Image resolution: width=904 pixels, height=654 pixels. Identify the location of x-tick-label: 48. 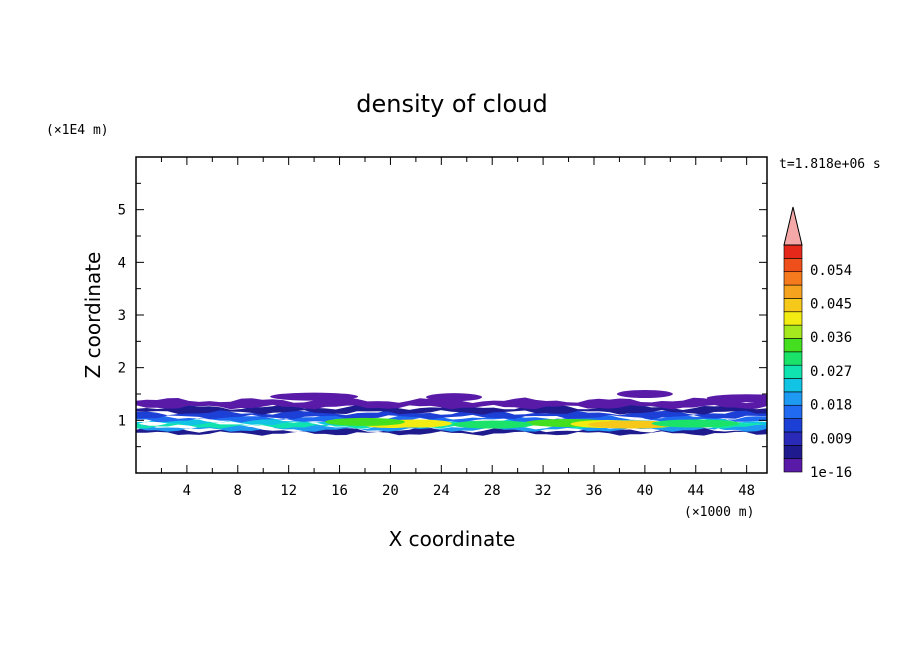
(746, 491).